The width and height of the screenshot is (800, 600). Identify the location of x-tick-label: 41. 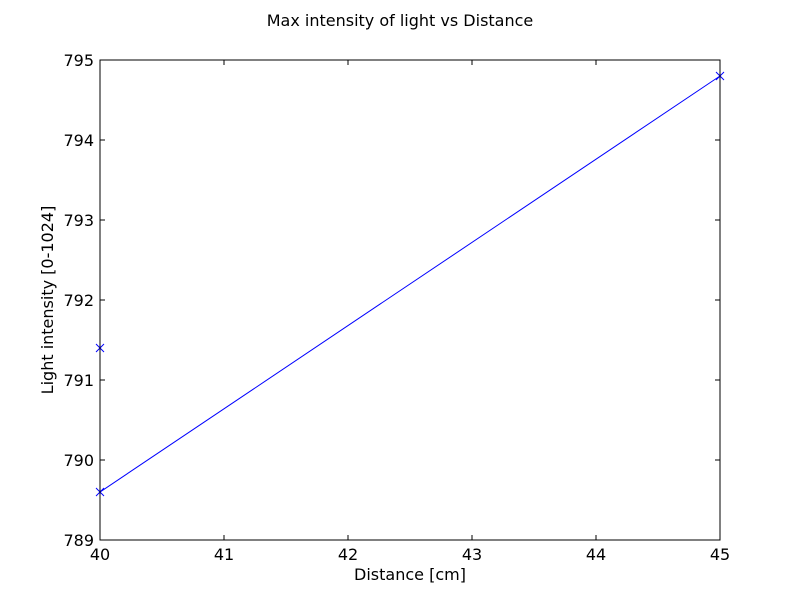
(224, 554).